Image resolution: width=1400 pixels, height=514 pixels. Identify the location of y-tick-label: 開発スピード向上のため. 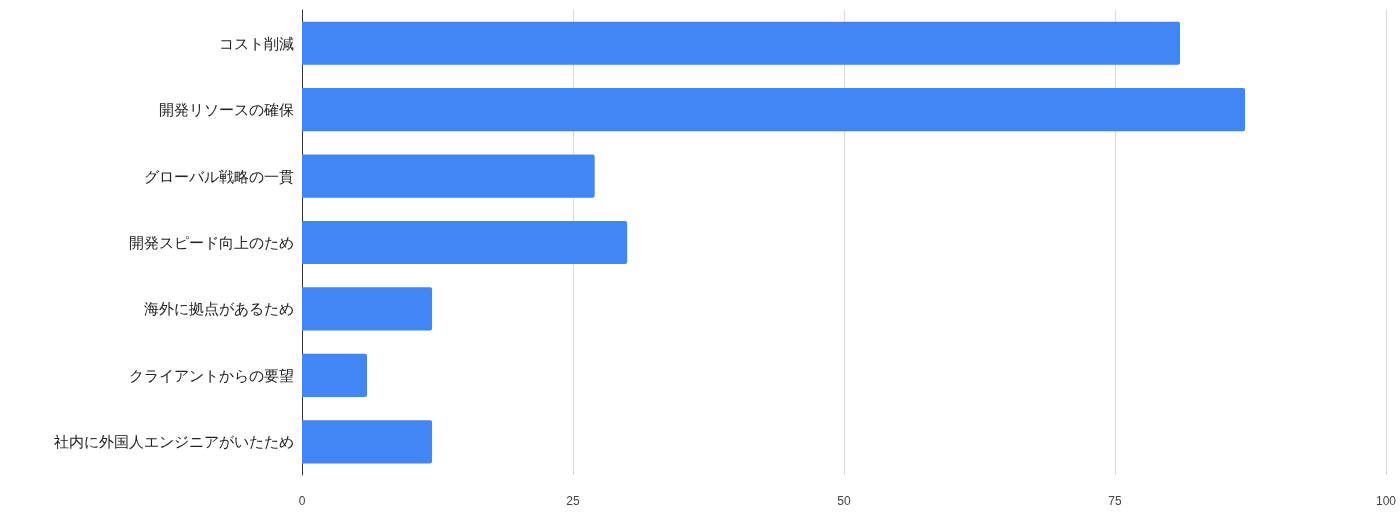
(211, 242).